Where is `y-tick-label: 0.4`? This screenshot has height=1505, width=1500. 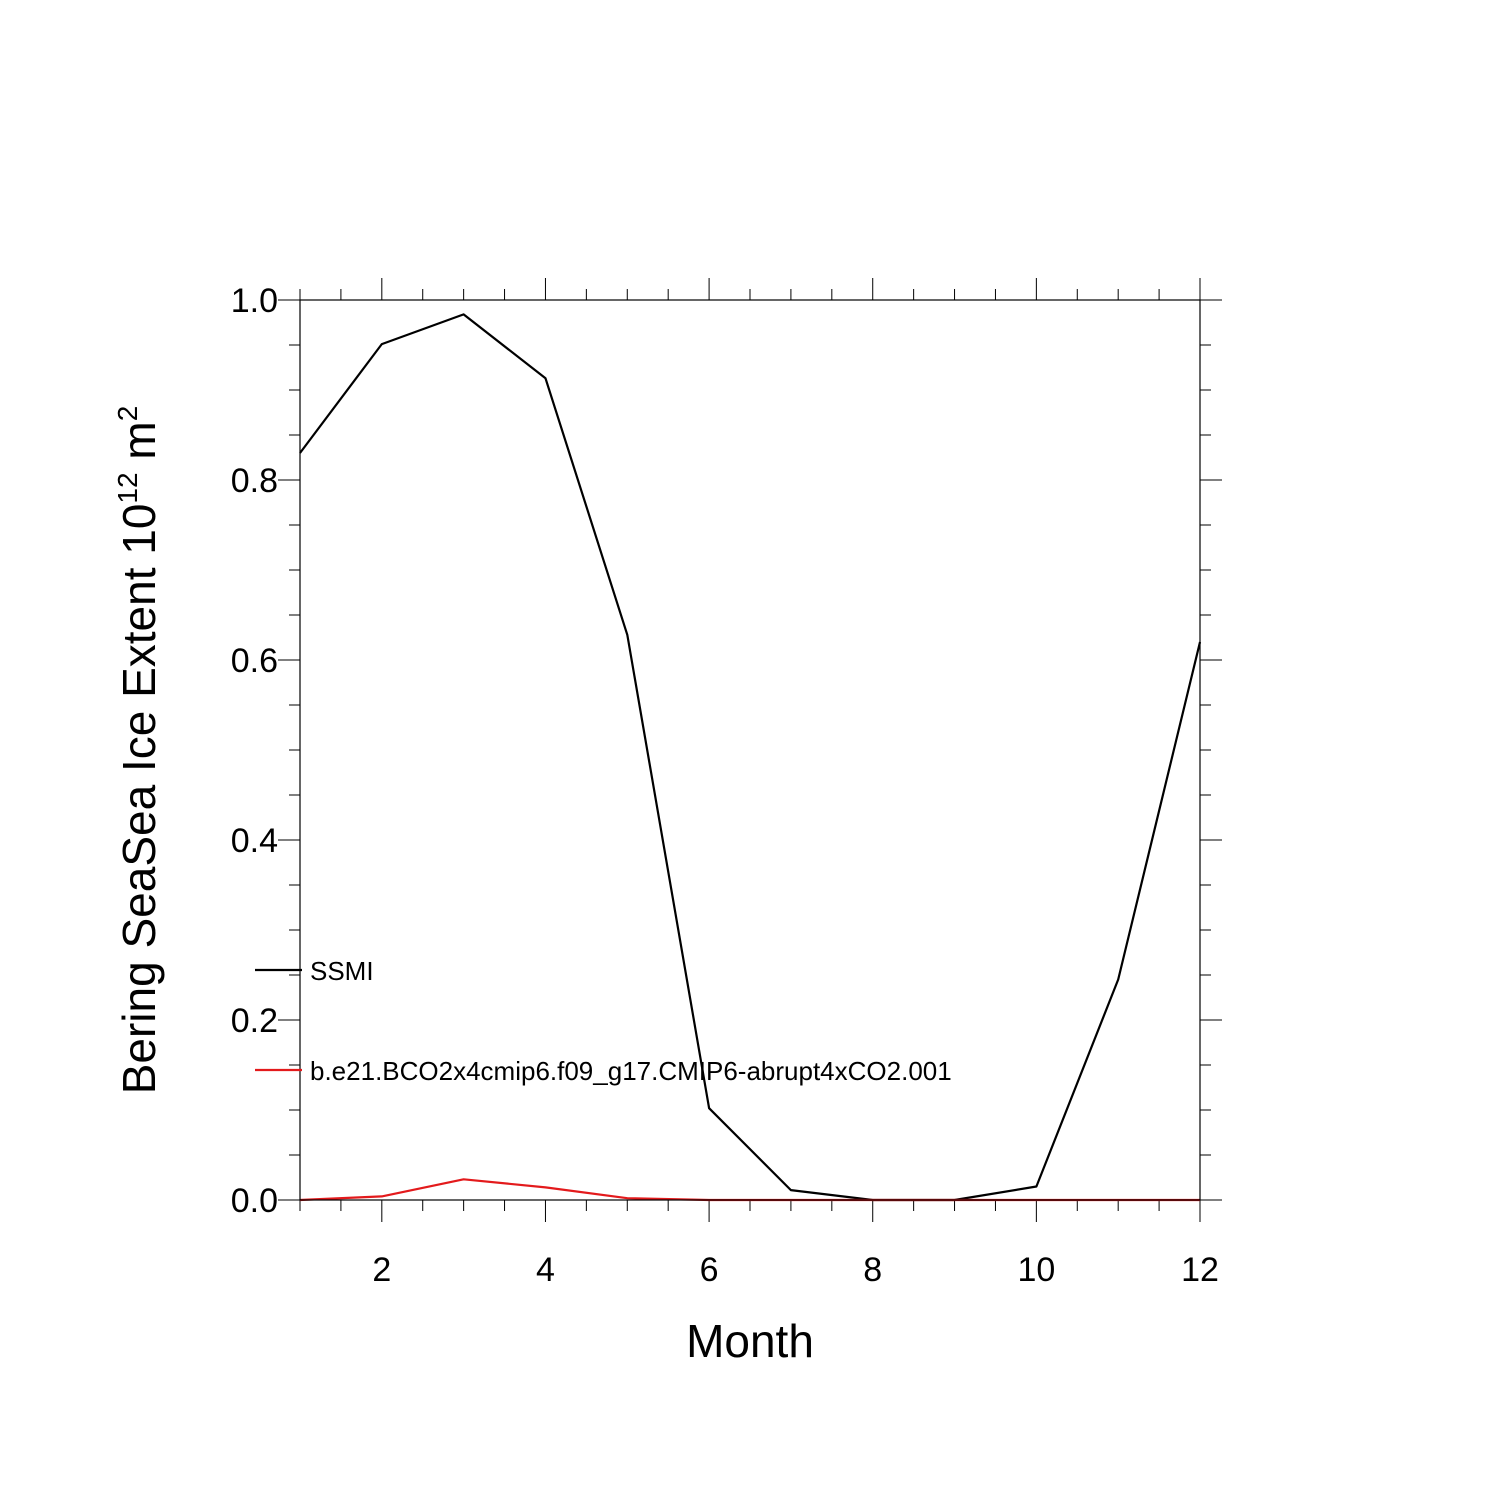 y-tick-label: 0.4 is located at coordinates (254, 841).